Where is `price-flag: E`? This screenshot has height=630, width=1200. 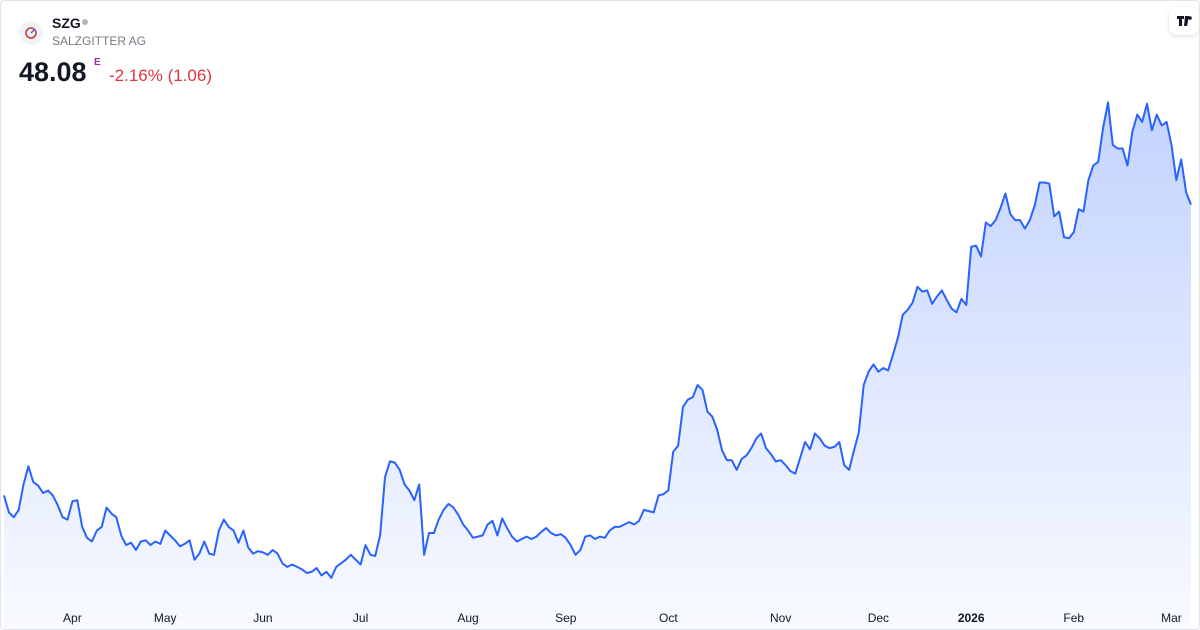
price-flag: E is located at coordinates (97, 62).